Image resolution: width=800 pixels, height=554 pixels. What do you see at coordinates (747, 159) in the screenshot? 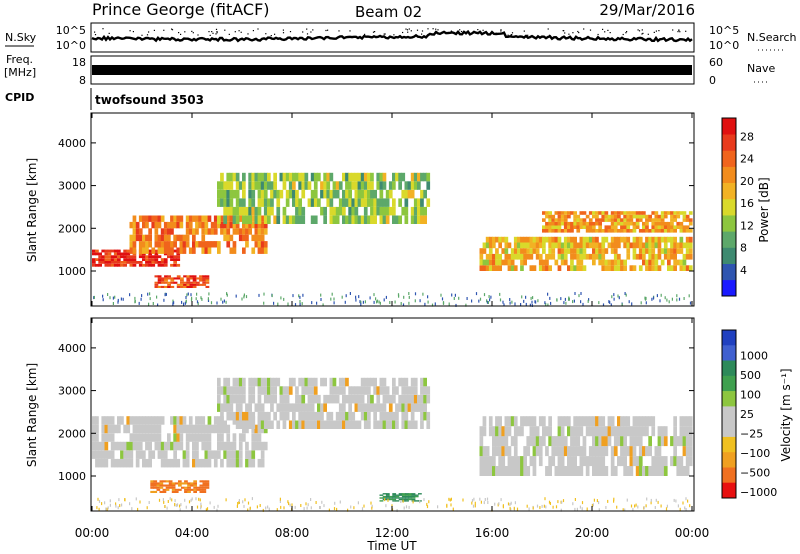
I see `colorbar-tick-5: 24` at bounding box center [747, 159].